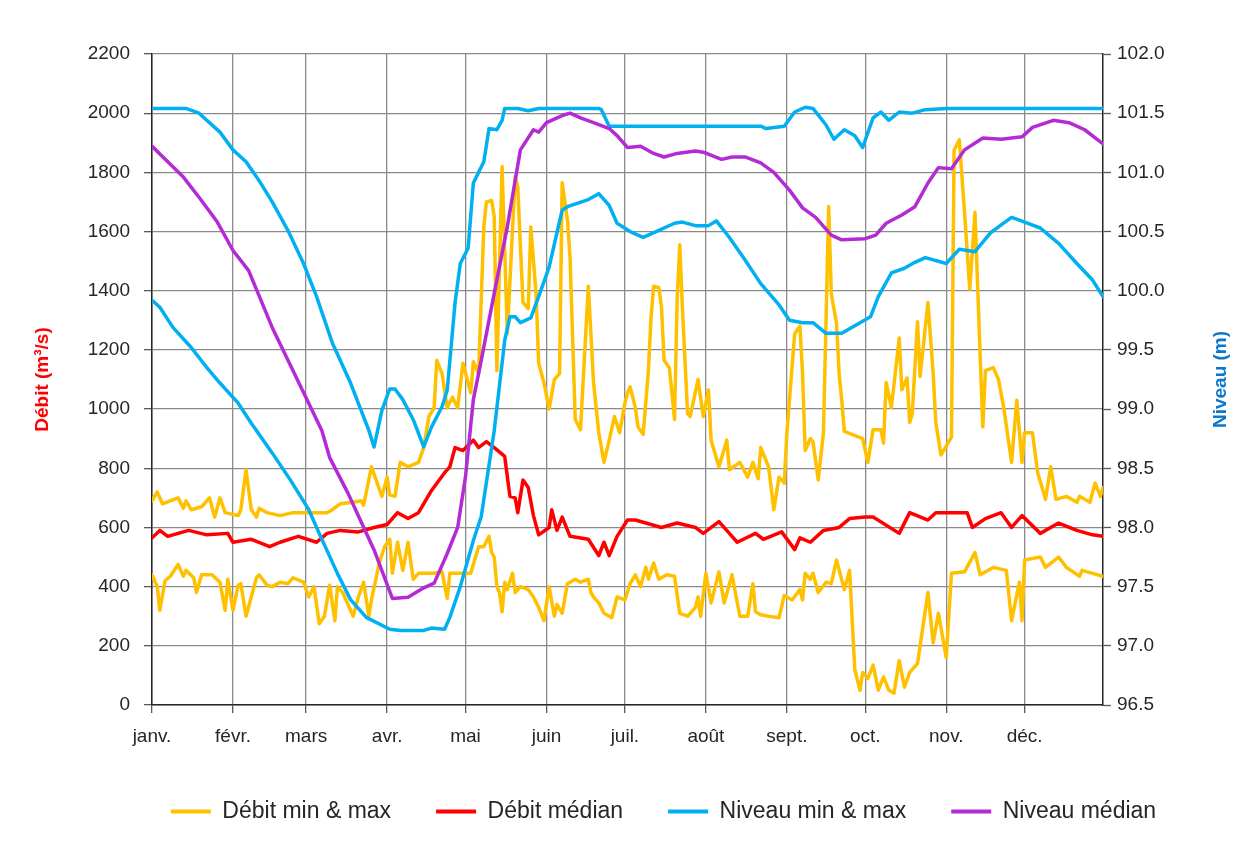  Describe the element at coordinates (1135, 585) in the screenshot. I see `y2-tick-label: 97.5` at that location.